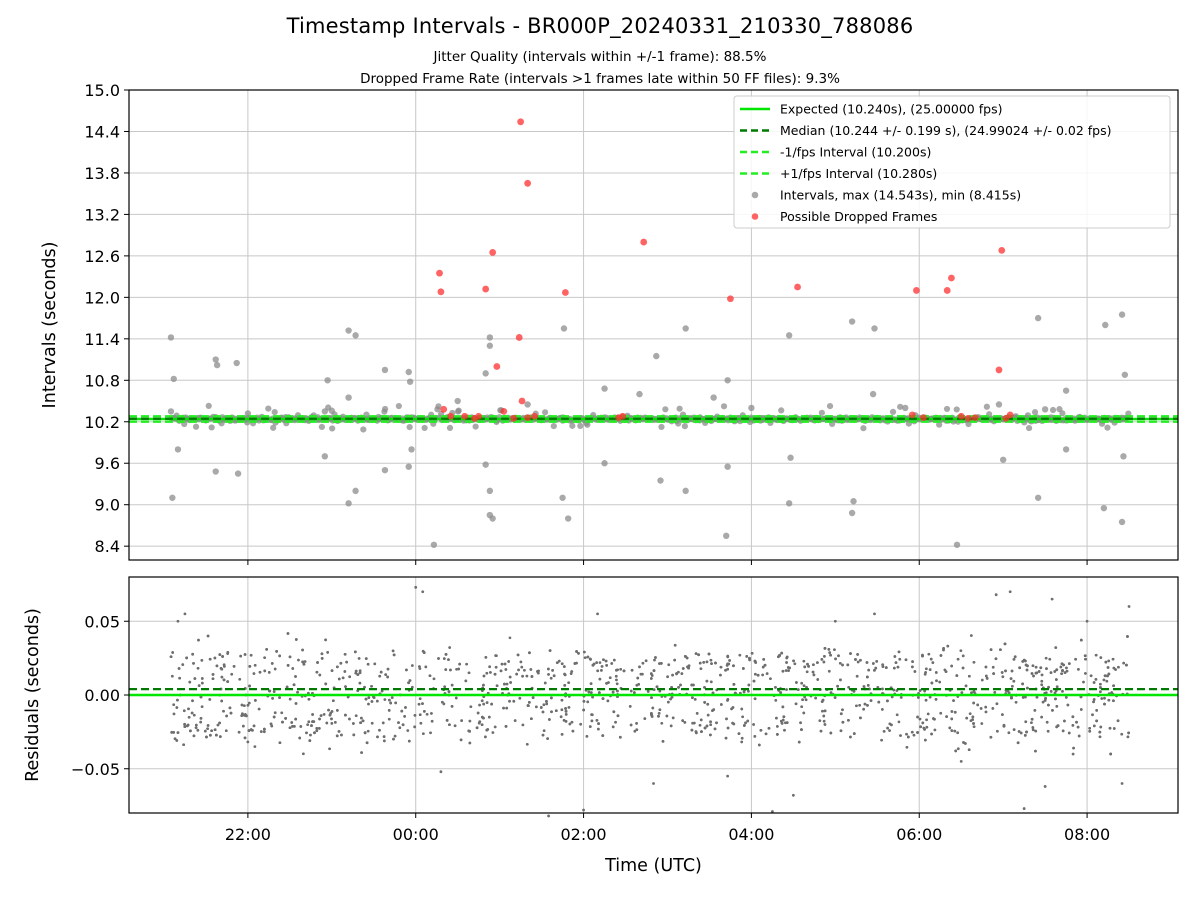 Image resolution: width=1200 pixels, height=900 pixels. What do you see at coordinates (793, 795) in the screenshot?
I see `residual-outlier-point` at bounding box center [793, 795].